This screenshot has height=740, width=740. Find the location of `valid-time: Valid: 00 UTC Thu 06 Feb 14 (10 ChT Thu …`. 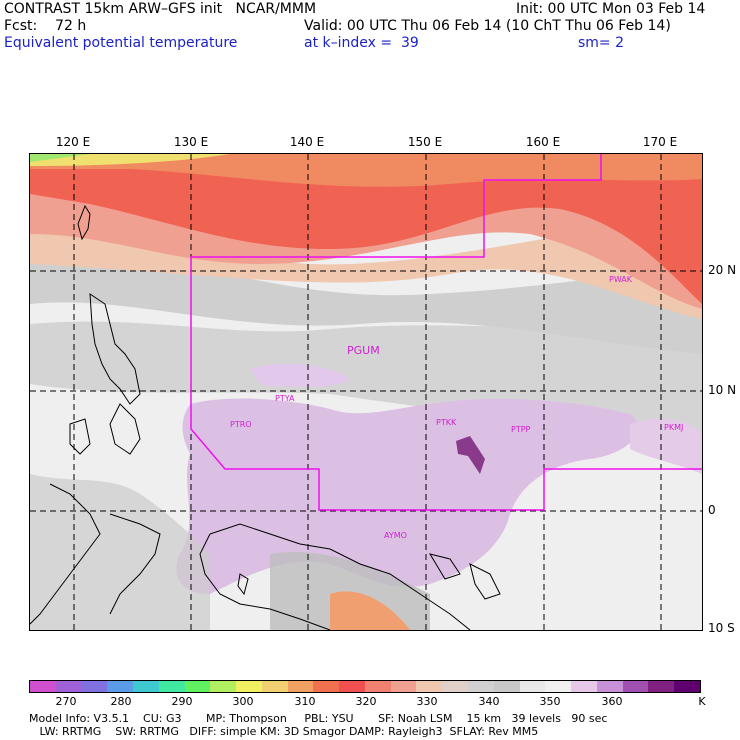

valid-time: Valid: 00 UTC Thu 06 Feb 14 (10 ChT Thu … is located at coordinates (487, 26).